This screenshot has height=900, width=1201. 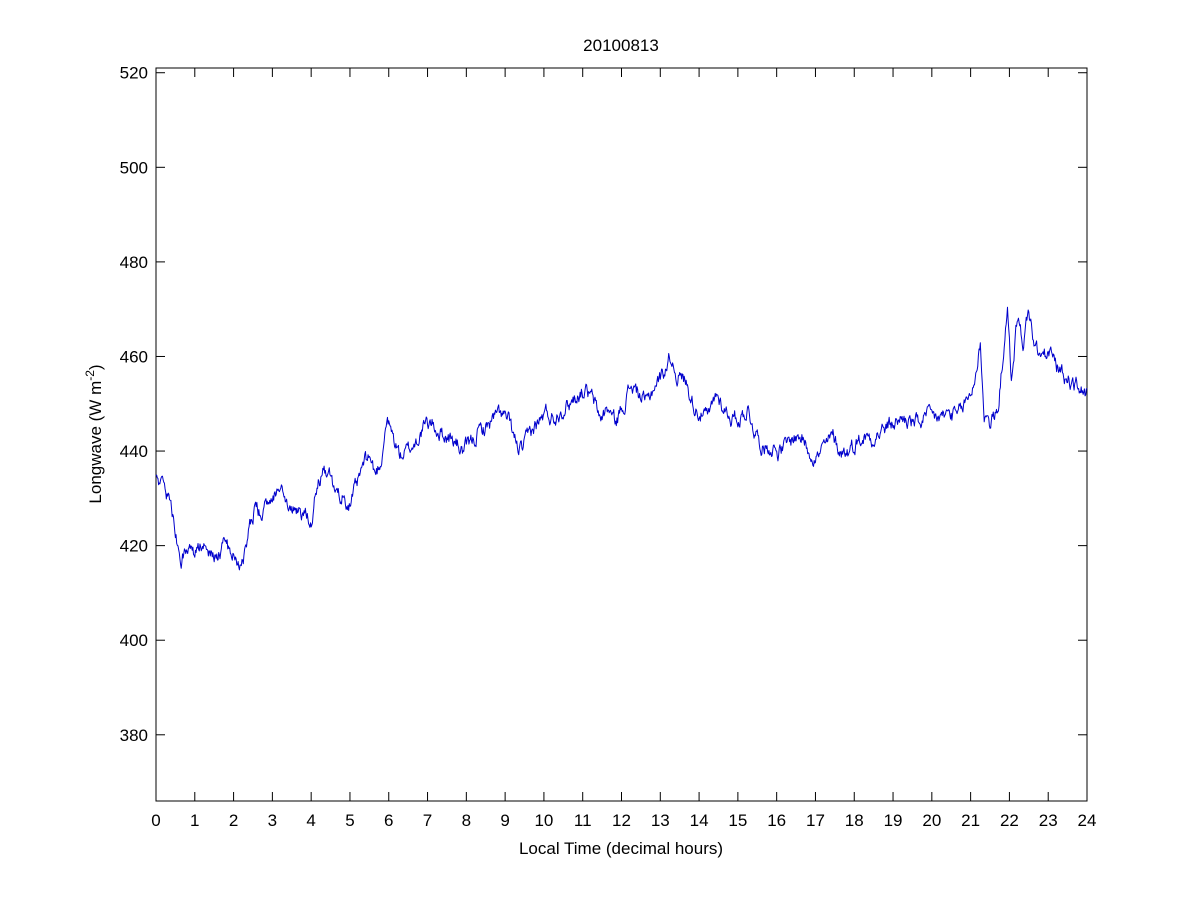 What do you see at coordinates (134, 73) in the screenshot?
I see `y-tick-label: 520` at bounding box center [134, 73].